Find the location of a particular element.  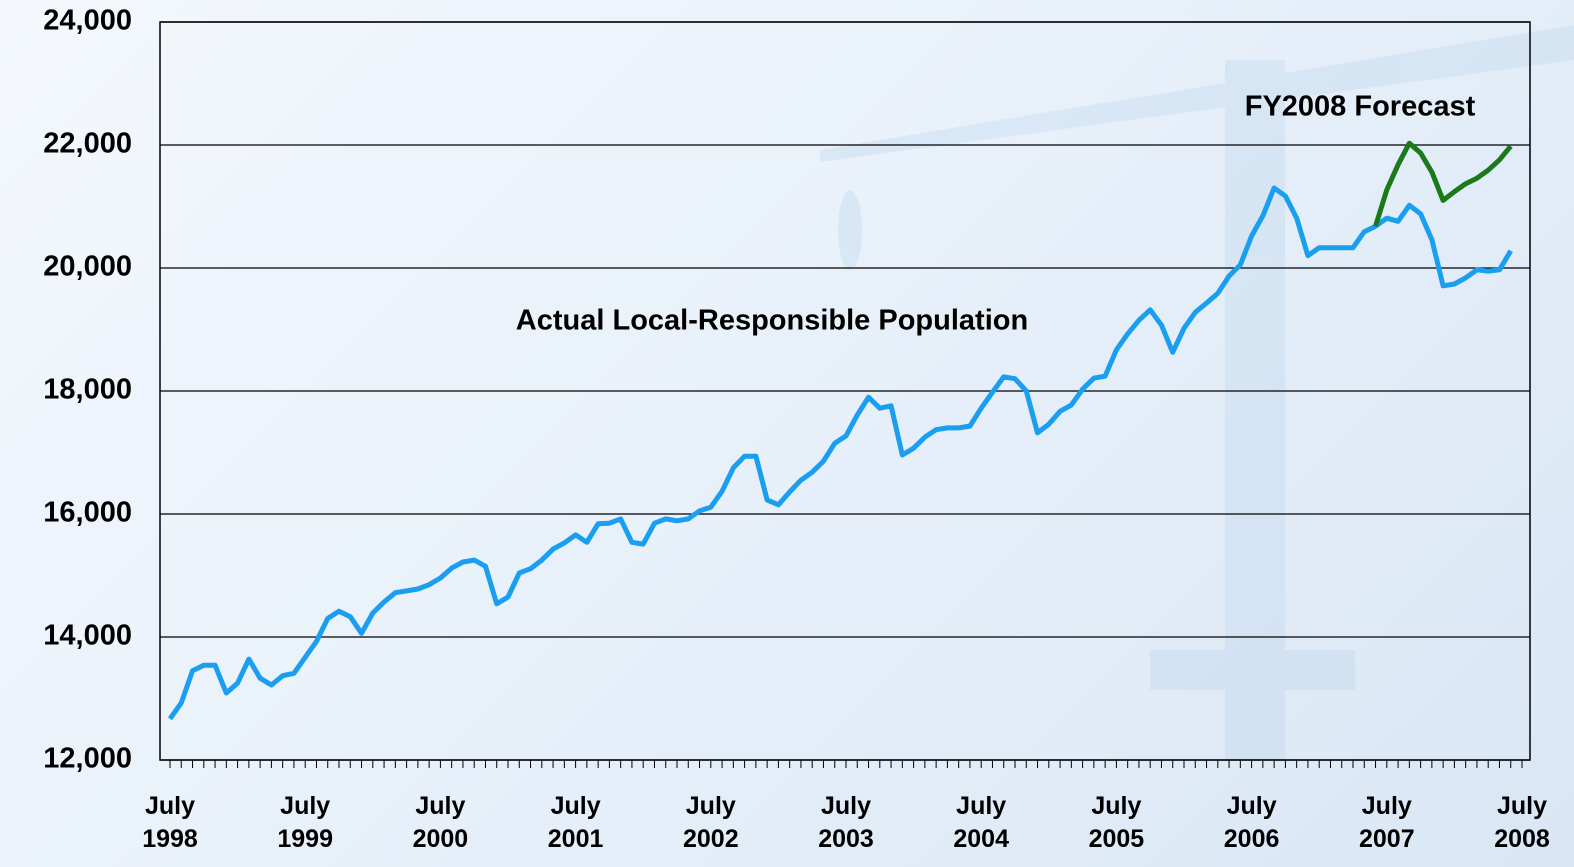

x-tick-label: July 2000 is located at coordinates (440, 822).